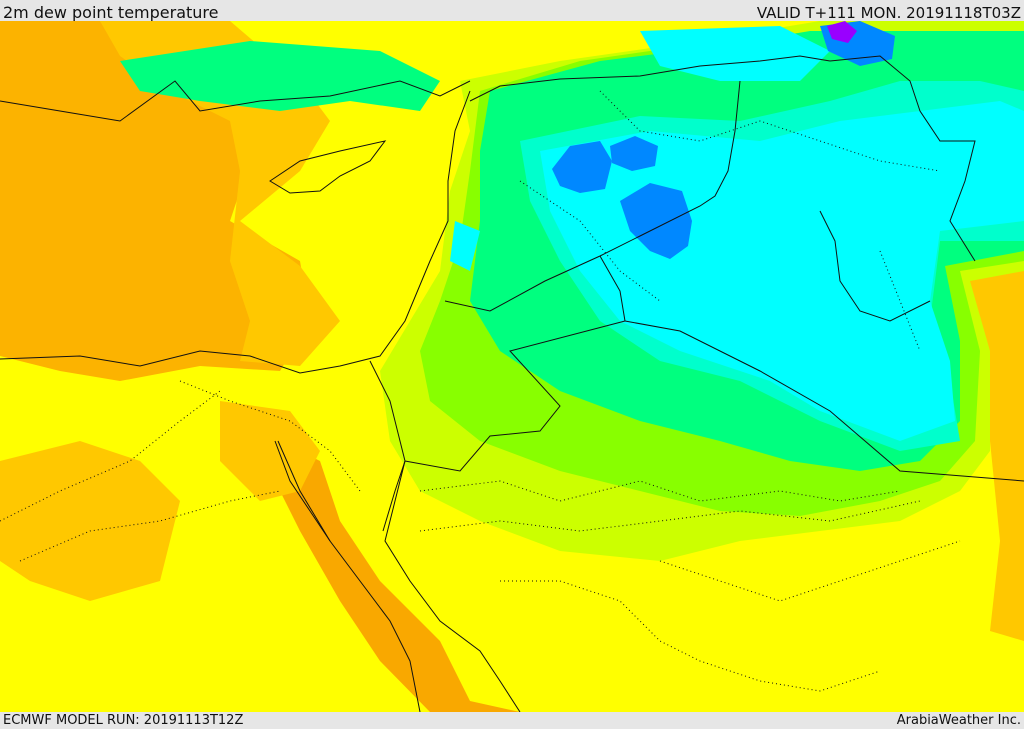 This screenshot has width=1024, height=729. Describe the element at coordinates (111, 12) in the screenshot. I see `map-title: 2m dew point temperature` at that location.